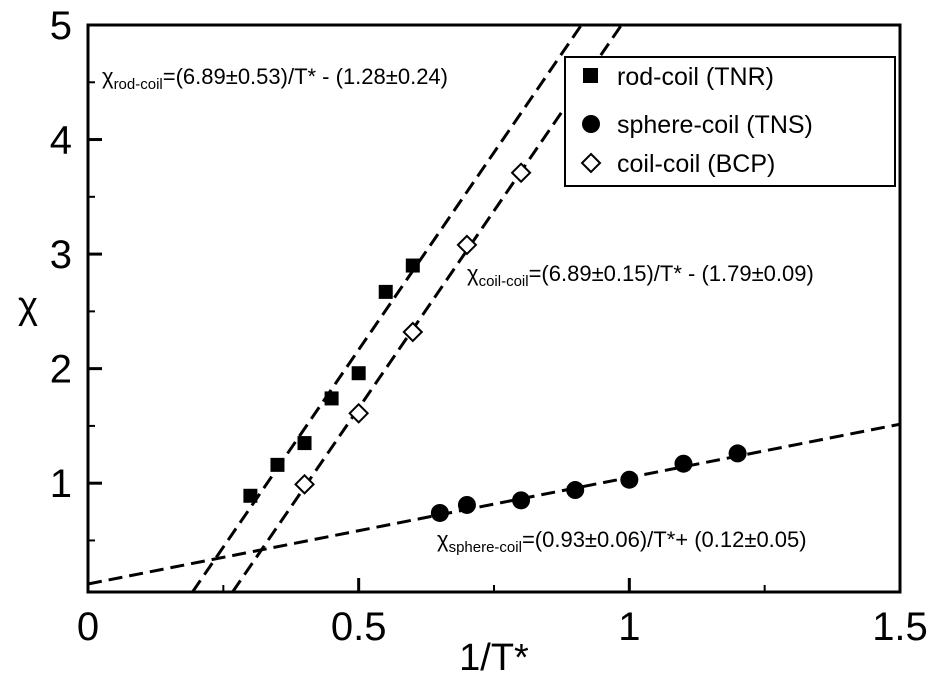  What do you see at coordinates (640, 275) in the screenshot?
I see `annotation-coil-coil: χcoil-coil=(6.89±0.15)/T* - (1.79±0.09)` at bounding box center [640, 275].